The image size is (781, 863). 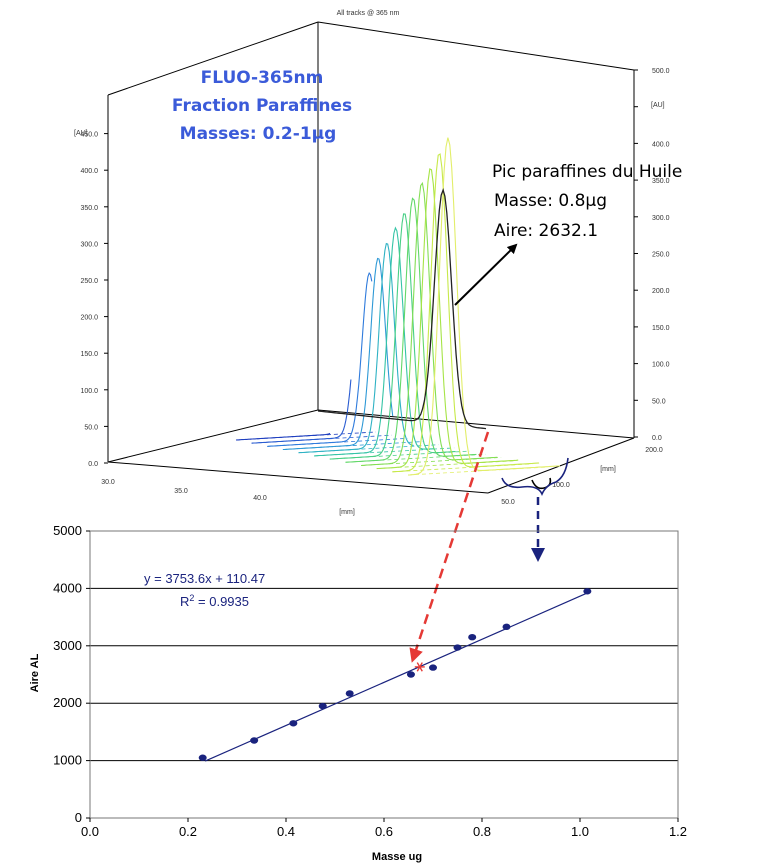 I want to click on fluo-title-line: Masses: 0.2-1µg, so click(x=258, y=134).